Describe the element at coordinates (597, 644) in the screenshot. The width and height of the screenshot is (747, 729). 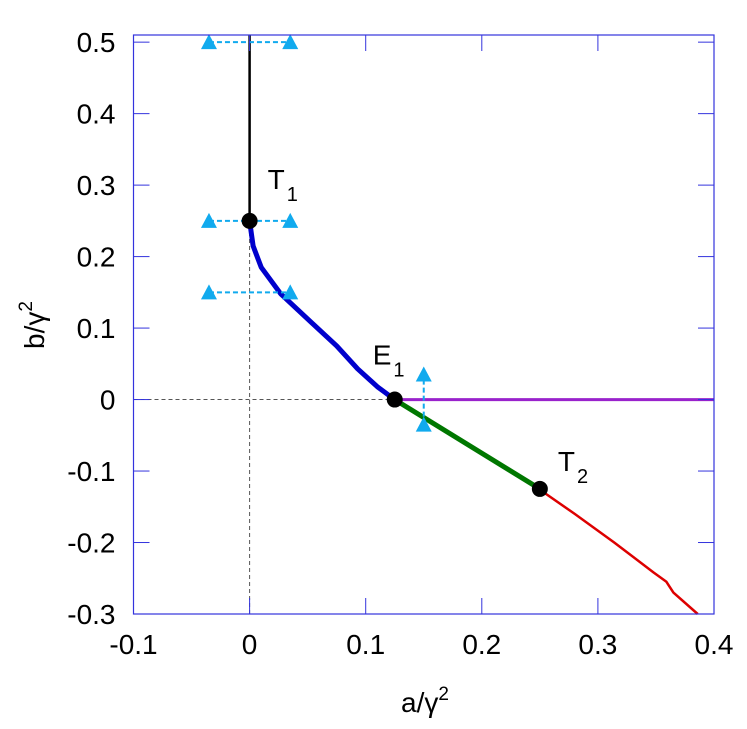
I see `x-tick-label: 0.3` at that location.